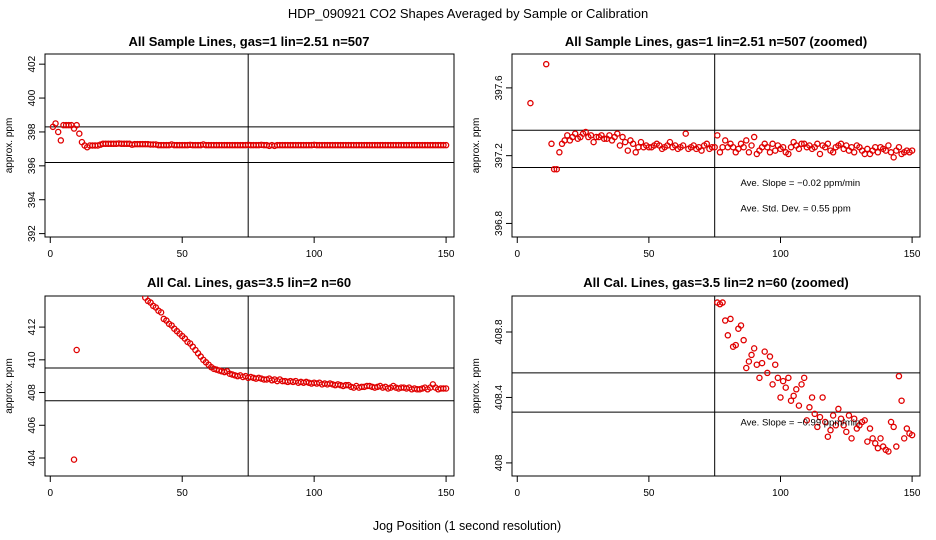  I want to click on y-tick-label: 398, so click(32, 131).